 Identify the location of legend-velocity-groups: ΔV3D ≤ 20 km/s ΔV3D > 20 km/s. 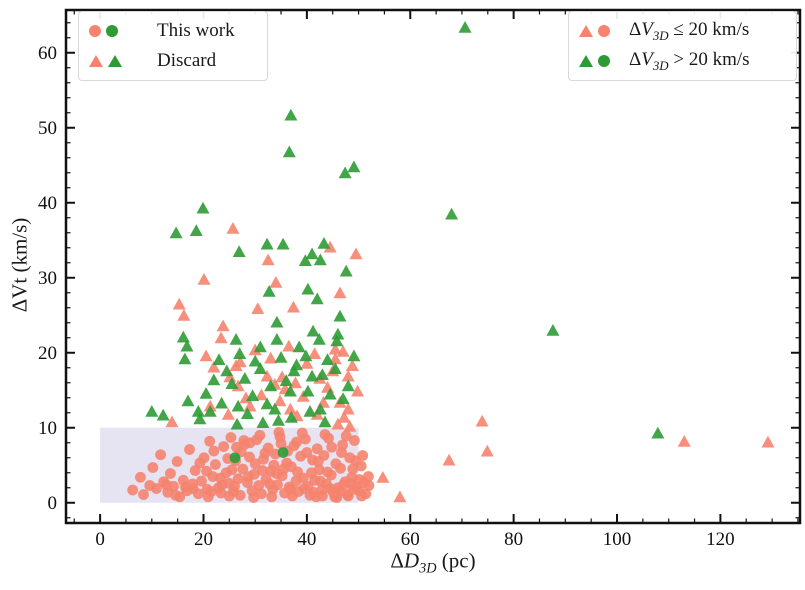
(682, 46).